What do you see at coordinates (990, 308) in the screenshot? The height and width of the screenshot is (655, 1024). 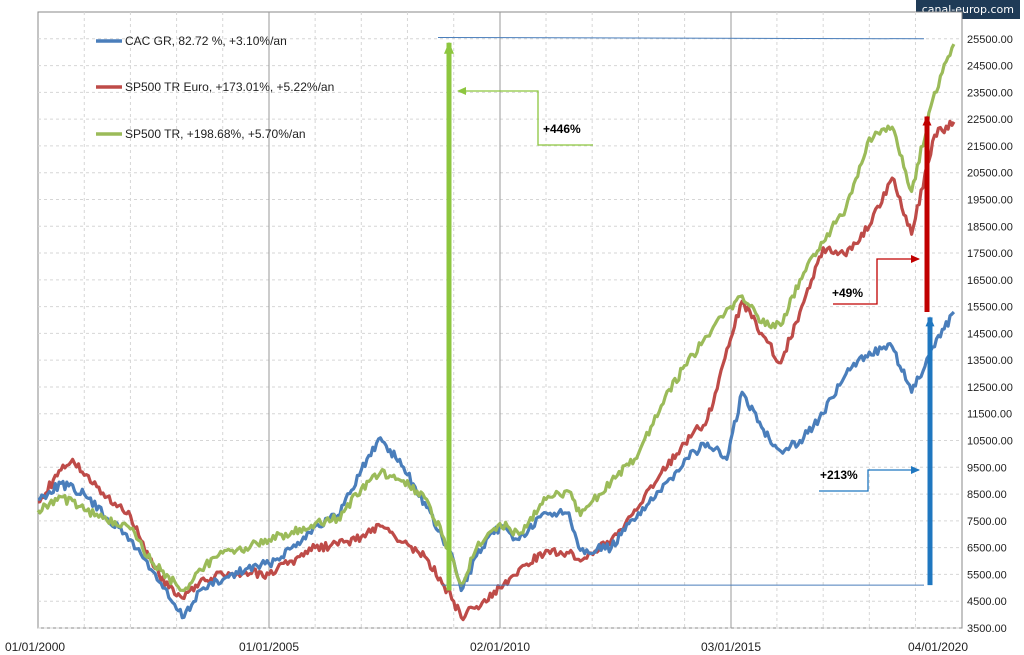 I see `y-tick-label: 15500.00` at bounding box center [990, 308].